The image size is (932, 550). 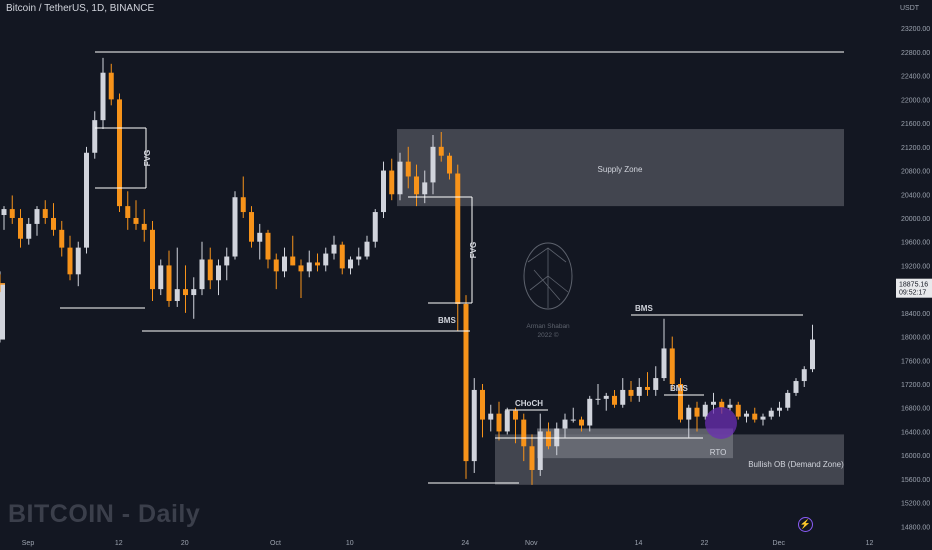 I want to click on x-tick-label: Oct, so click(x=275, y=543).